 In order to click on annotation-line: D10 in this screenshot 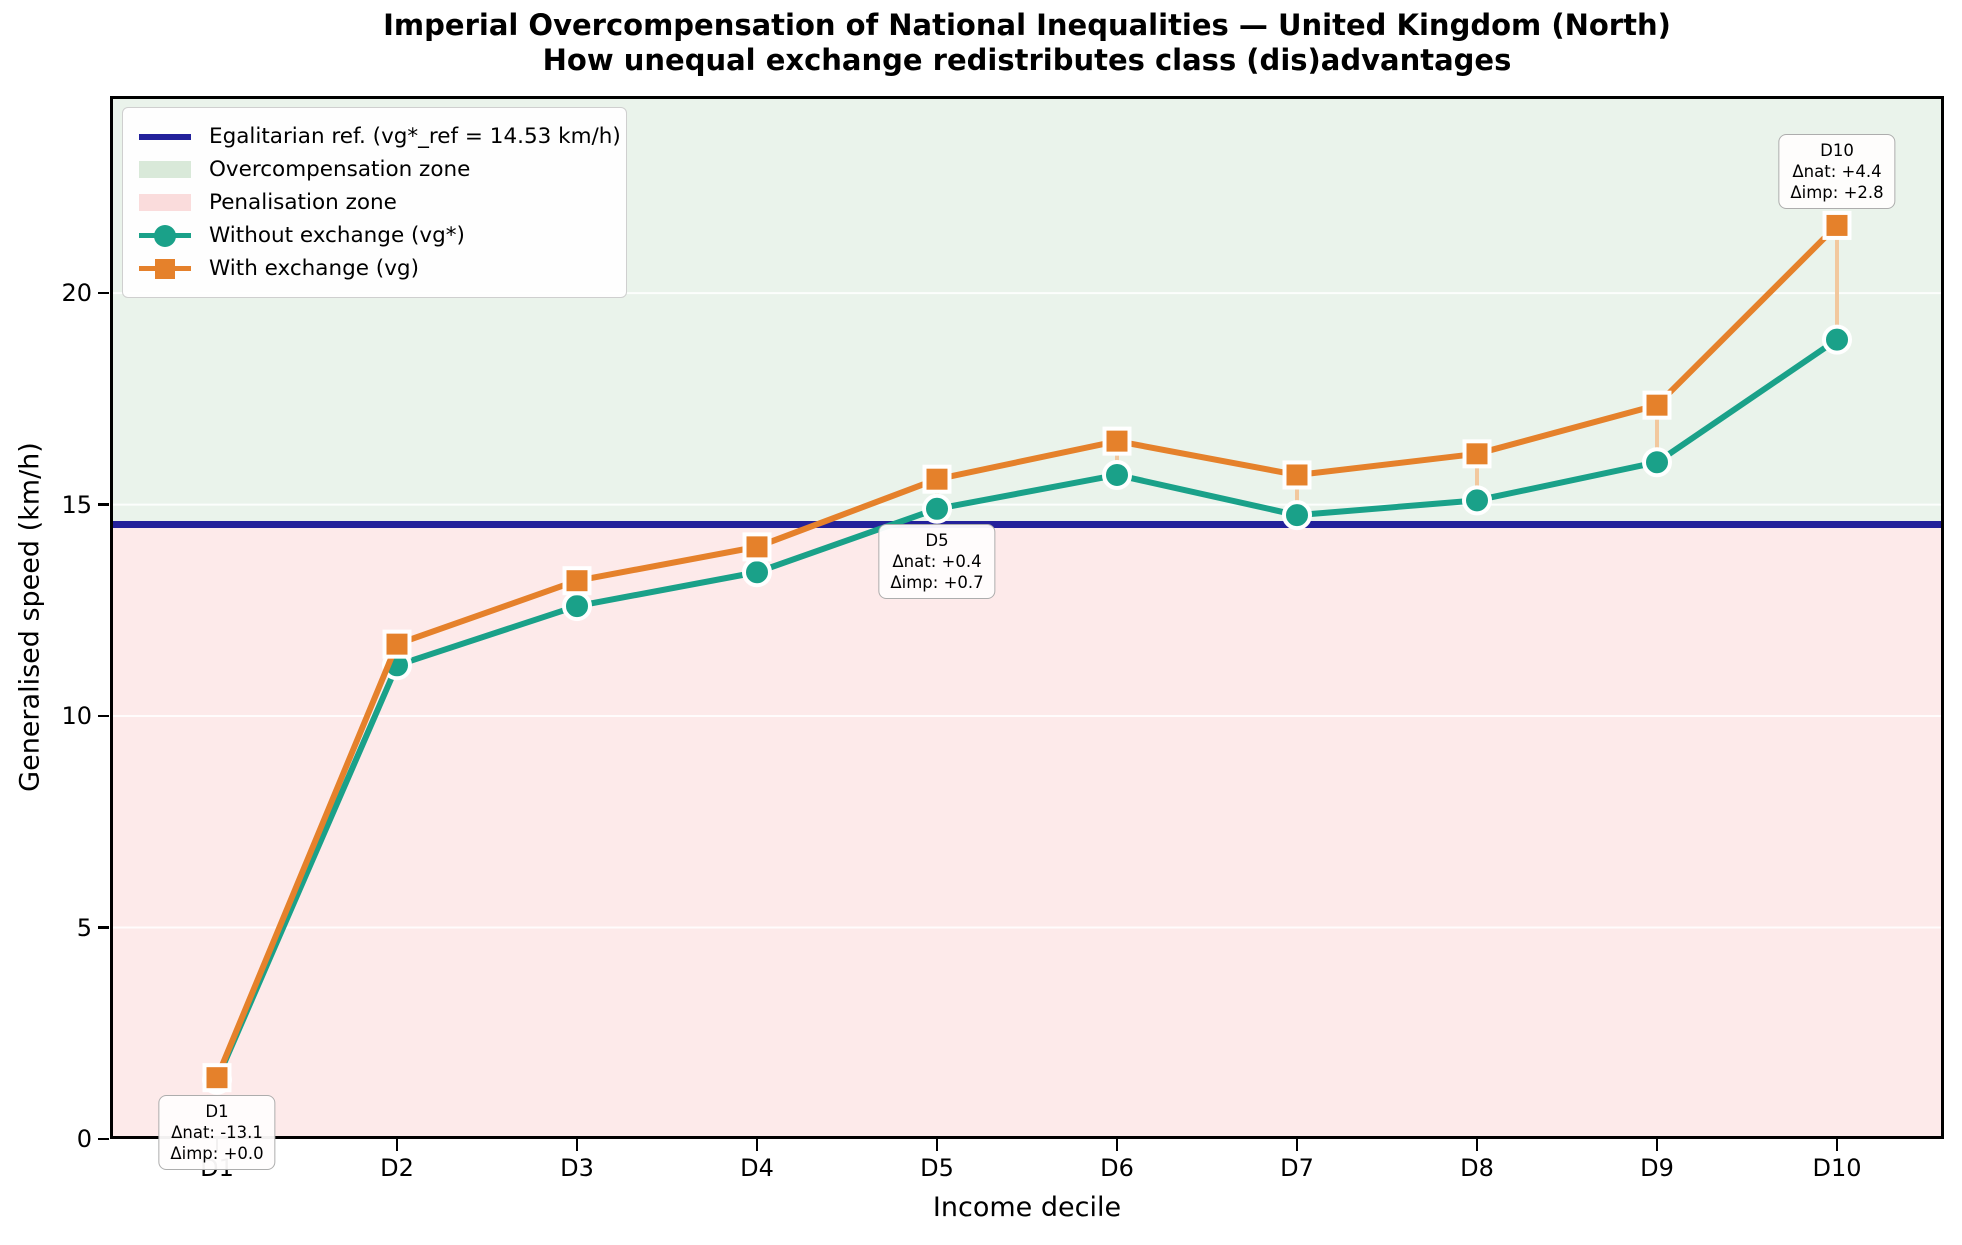, I will do `click(1837, 151)`.